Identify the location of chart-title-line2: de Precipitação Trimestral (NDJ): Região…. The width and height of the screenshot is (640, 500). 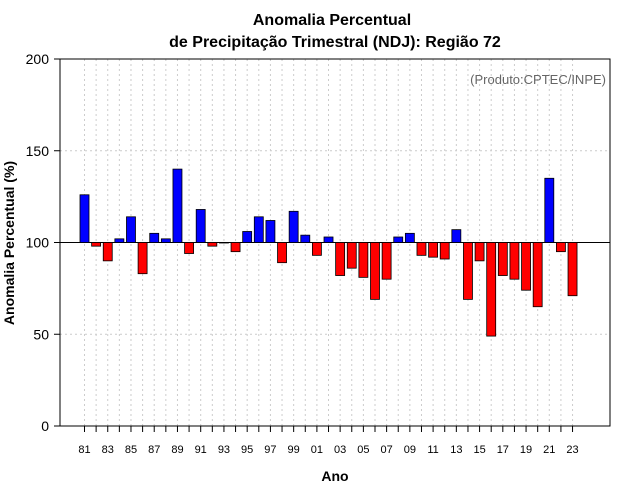
(335, 42).